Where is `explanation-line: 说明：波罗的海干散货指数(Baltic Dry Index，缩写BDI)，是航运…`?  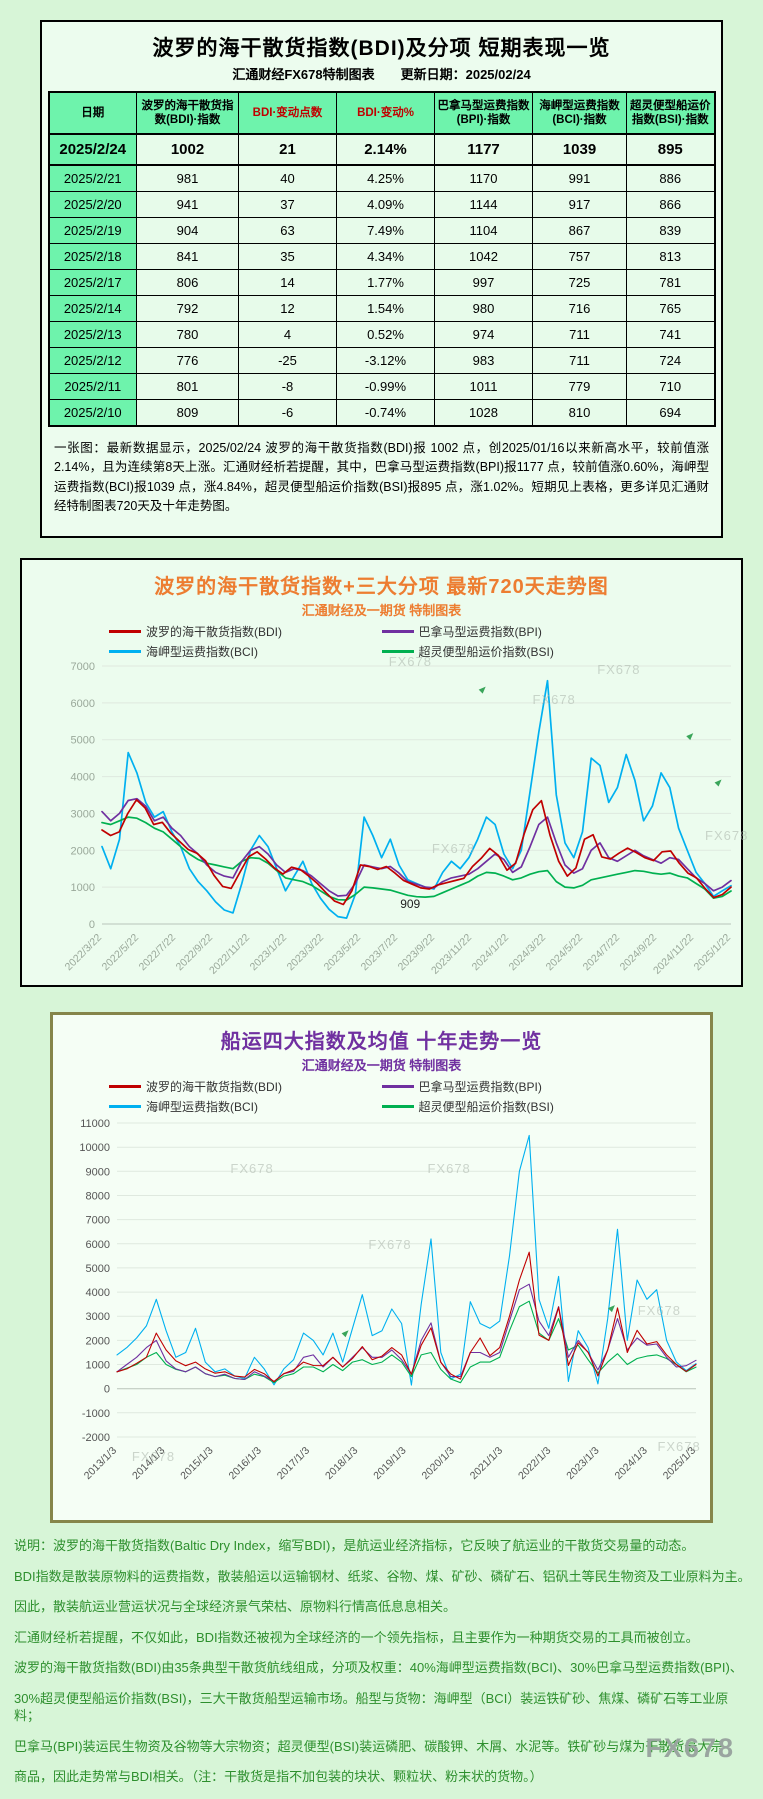 explanation-line: 说明：波罗的海干散货指数(Baltic Dry Index，缩写BDI)，是航运… is located at coordinates (354, 1545).